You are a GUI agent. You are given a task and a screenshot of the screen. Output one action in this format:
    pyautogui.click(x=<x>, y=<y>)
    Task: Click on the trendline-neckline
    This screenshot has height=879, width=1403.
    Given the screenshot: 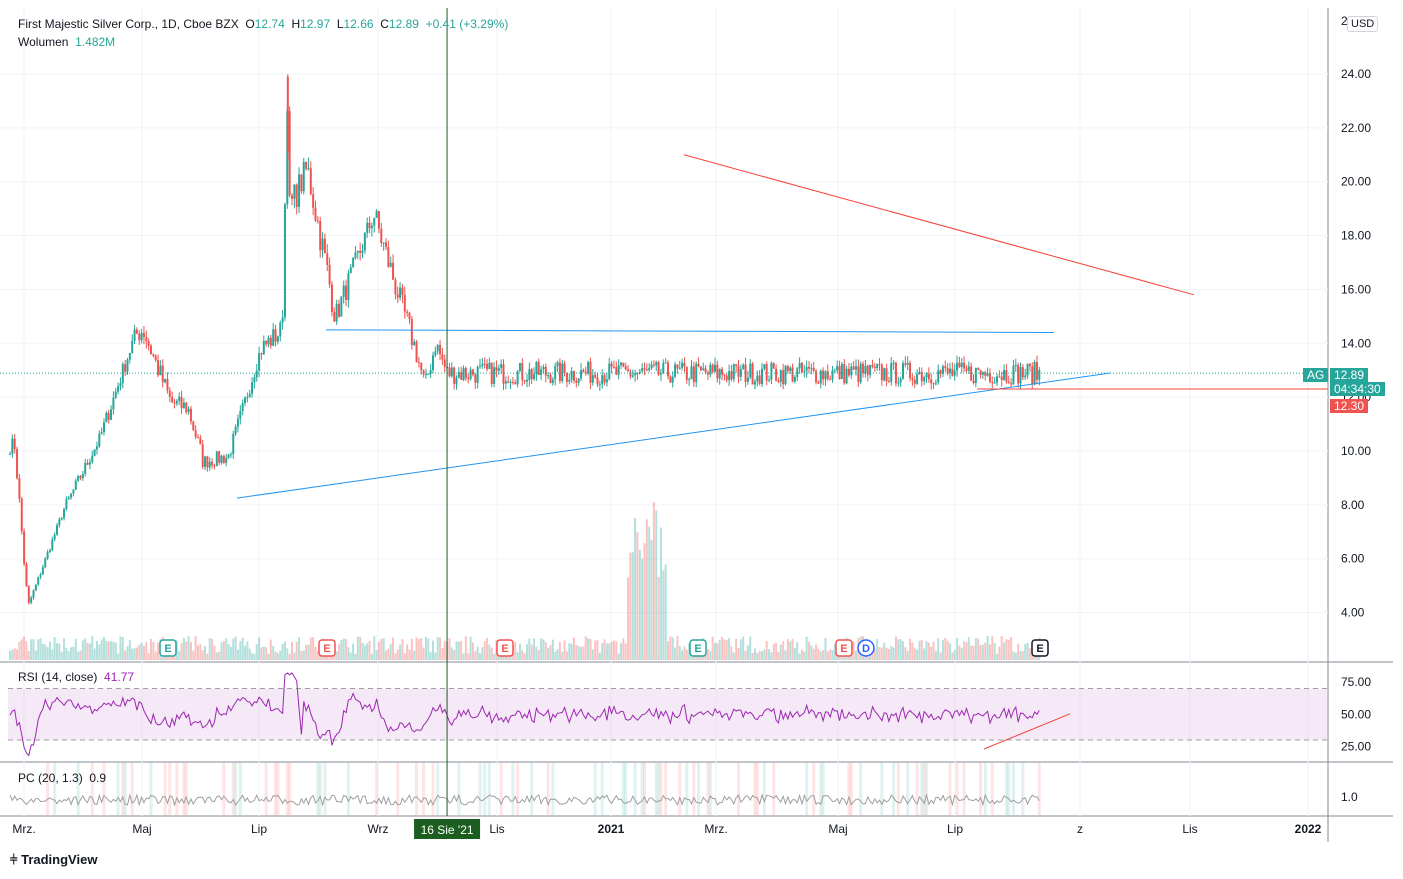 What is the action you would take?
    pyautogui.click(x=690, y=331)
    